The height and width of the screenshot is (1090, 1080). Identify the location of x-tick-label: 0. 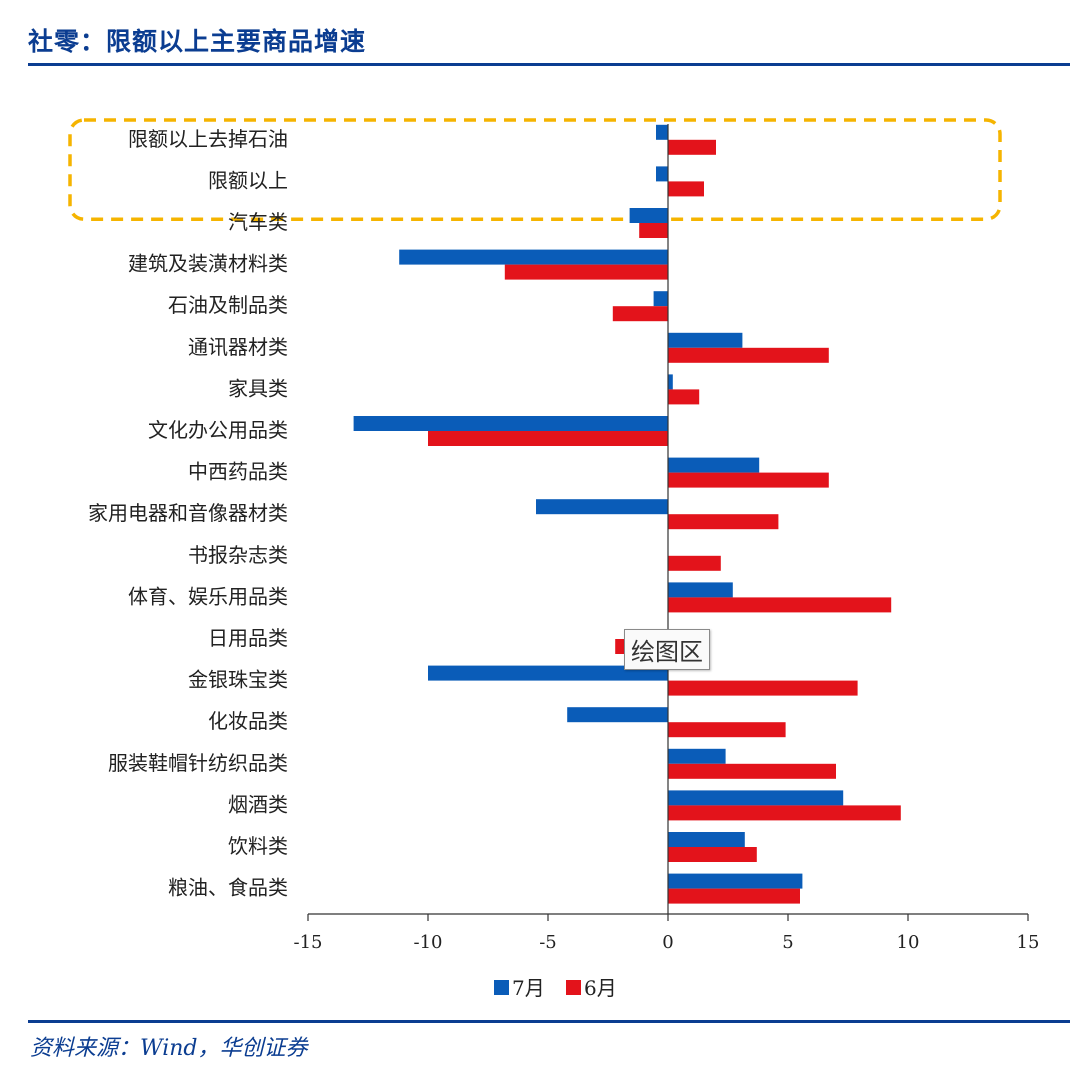
(667, 942).